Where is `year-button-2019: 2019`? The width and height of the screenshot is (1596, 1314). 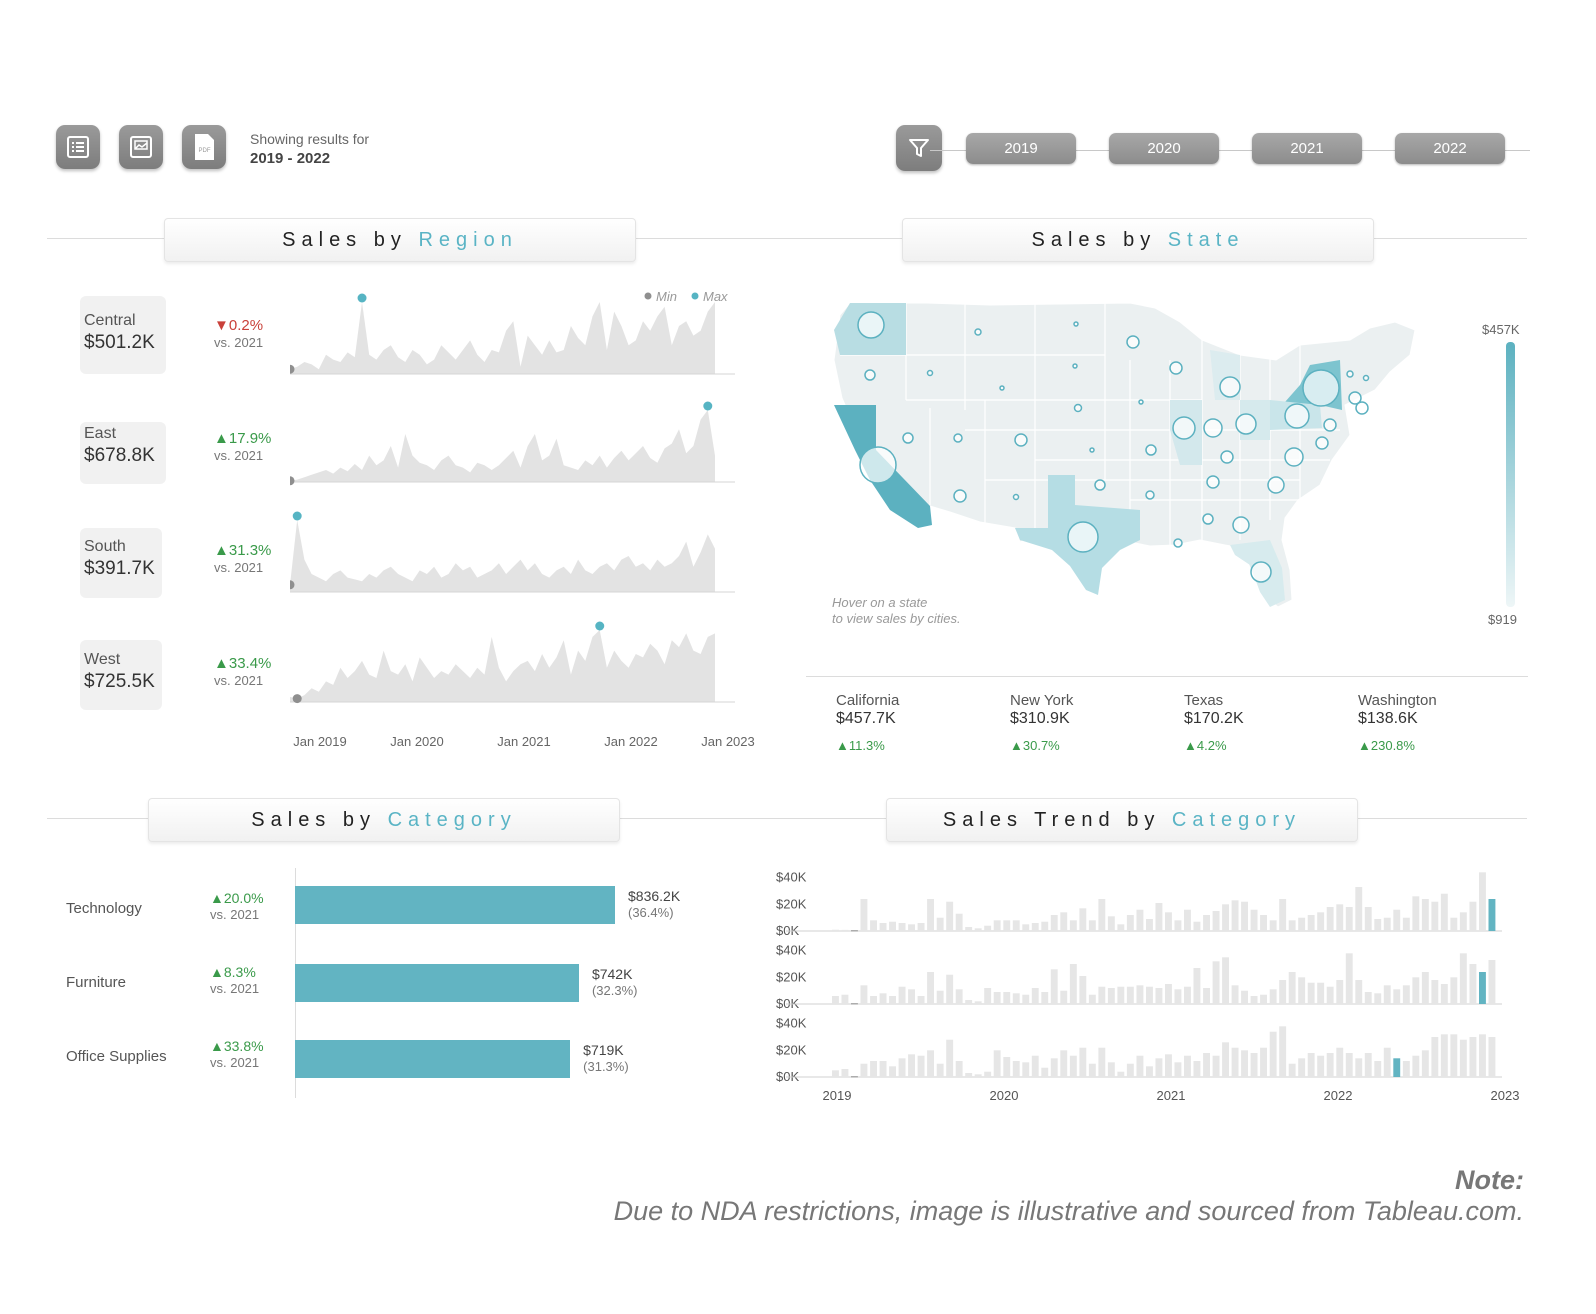 year-button-2019: 2019 is located at coordinates (1021, 148).